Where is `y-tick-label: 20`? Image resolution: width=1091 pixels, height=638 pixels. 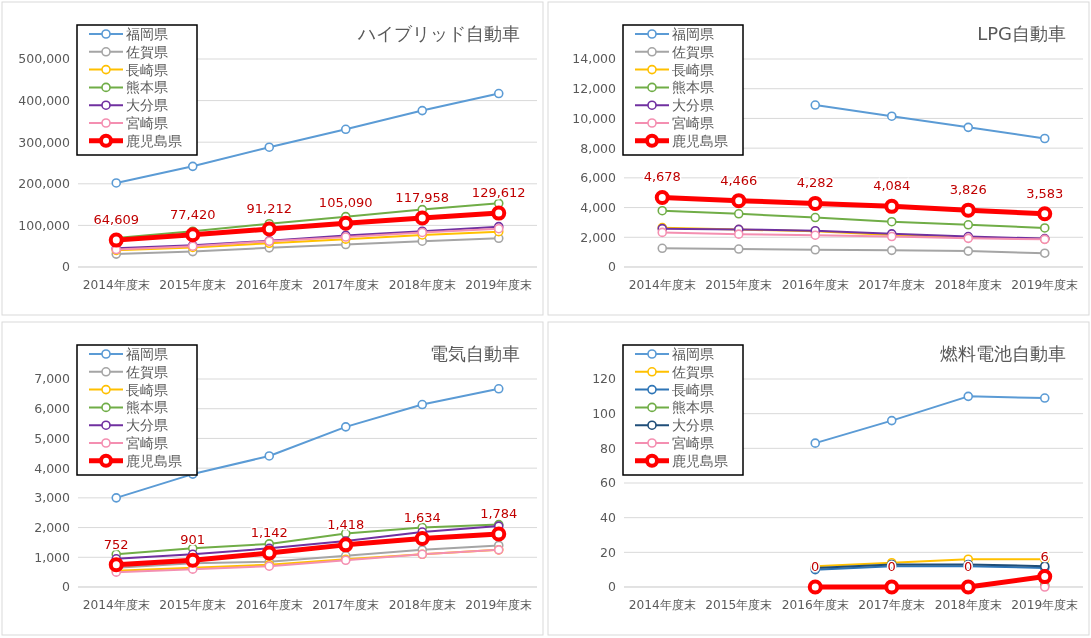 y-tick-label: 20 is located at coordinates (608, 552).